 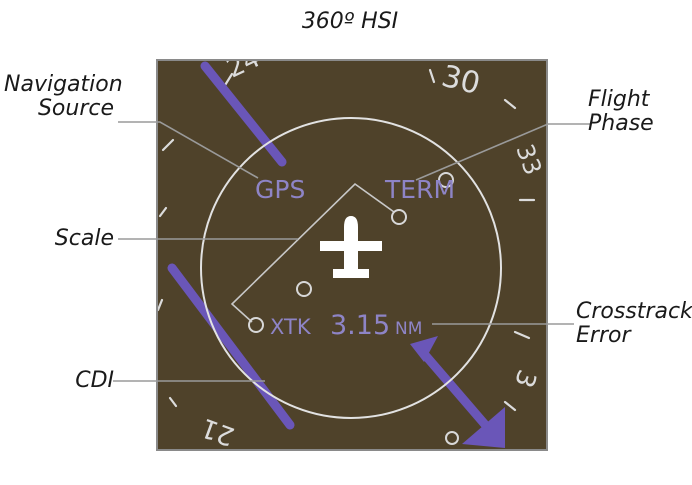 I want to click on scale-diamond, so click(x=312, y=252).